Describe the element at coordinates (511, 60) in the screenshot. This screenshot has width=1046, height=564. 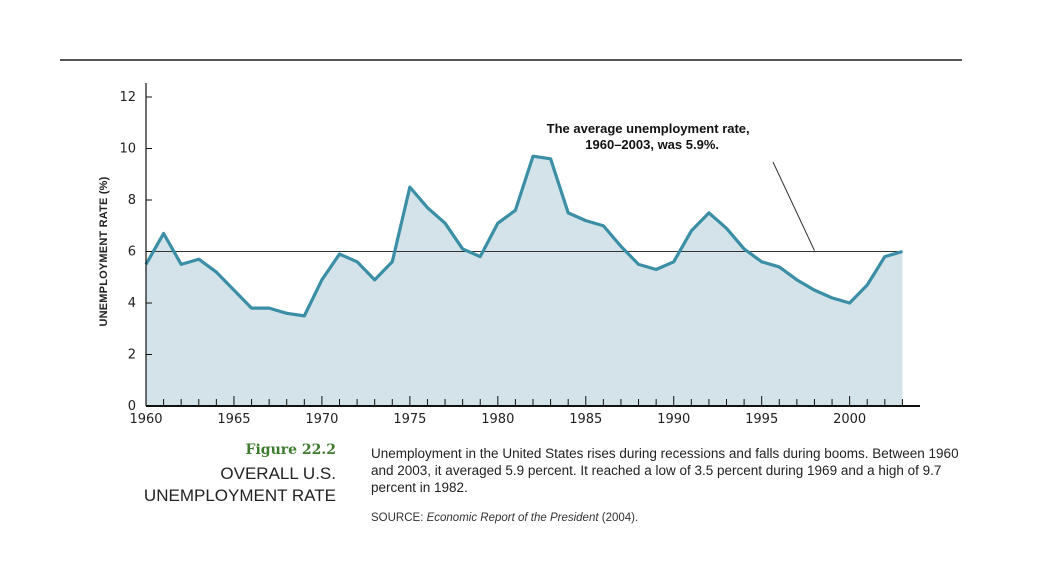
I see `top-rule` at that location.